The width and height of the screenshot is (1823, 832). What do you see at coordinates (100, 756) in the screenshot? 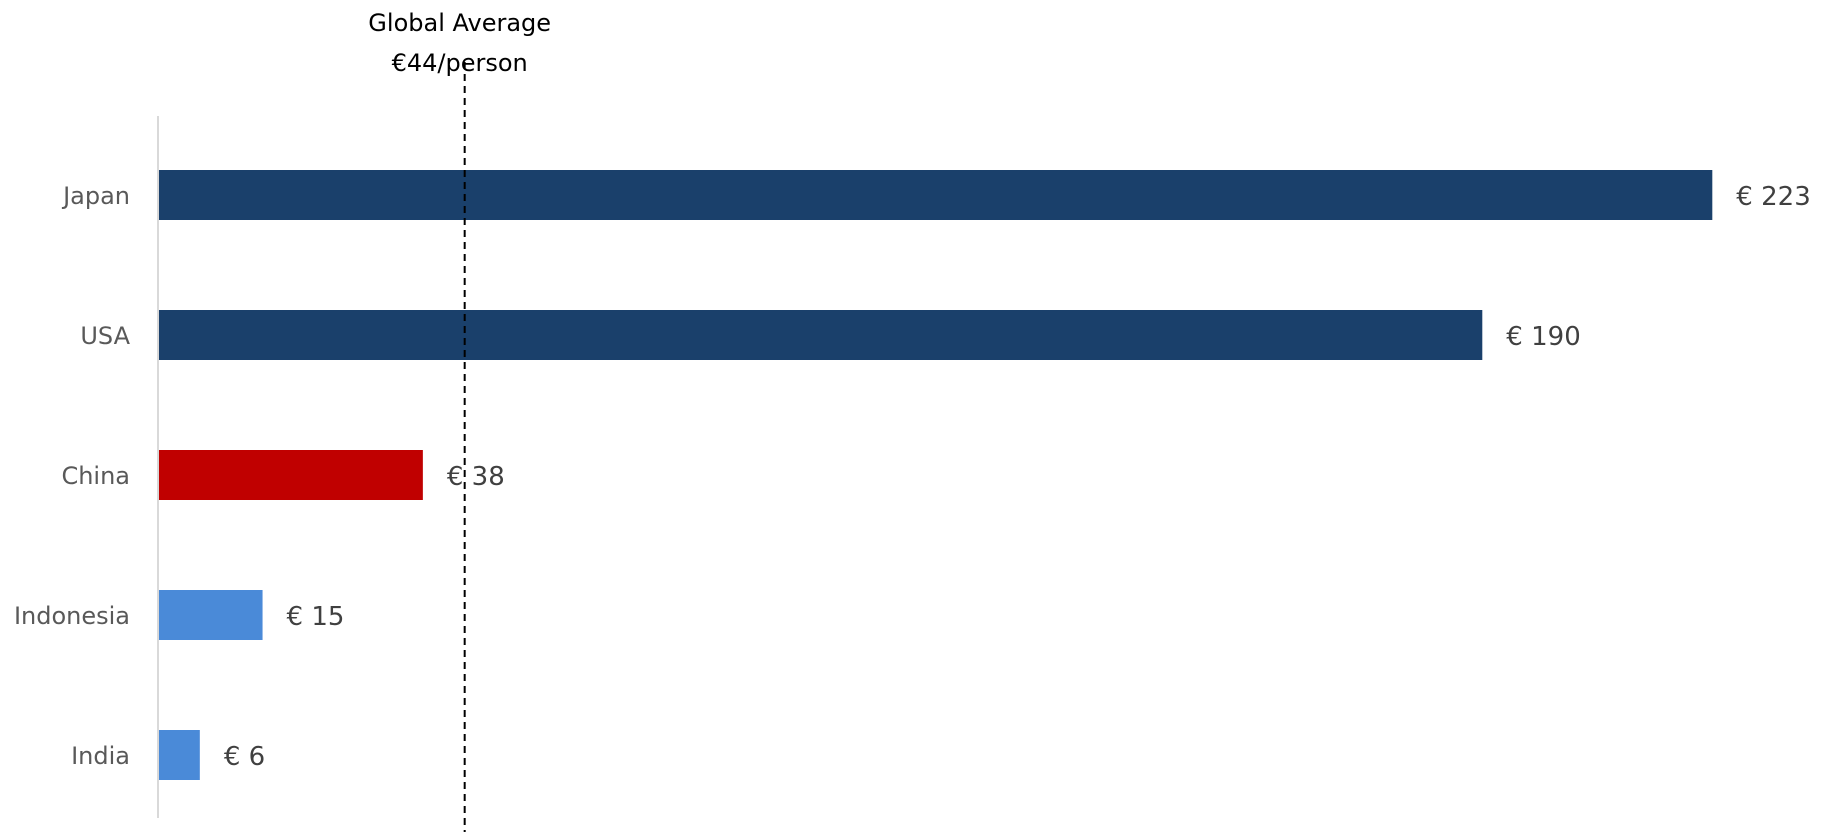
I see `category-label-india: India` at bounding box center [100, 756].